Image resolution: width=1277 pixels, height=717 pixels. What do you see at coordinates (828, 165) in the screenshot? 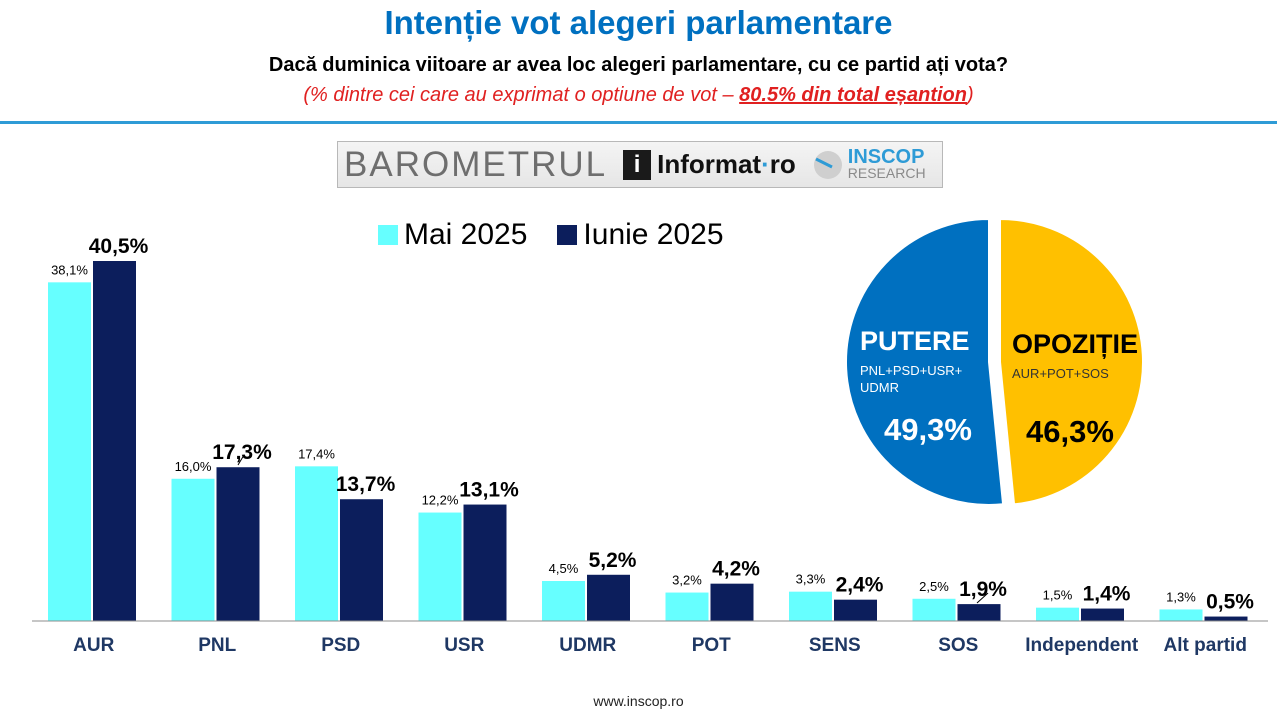
I see `inscop-logo-icon` at bounding box center [828, 165].